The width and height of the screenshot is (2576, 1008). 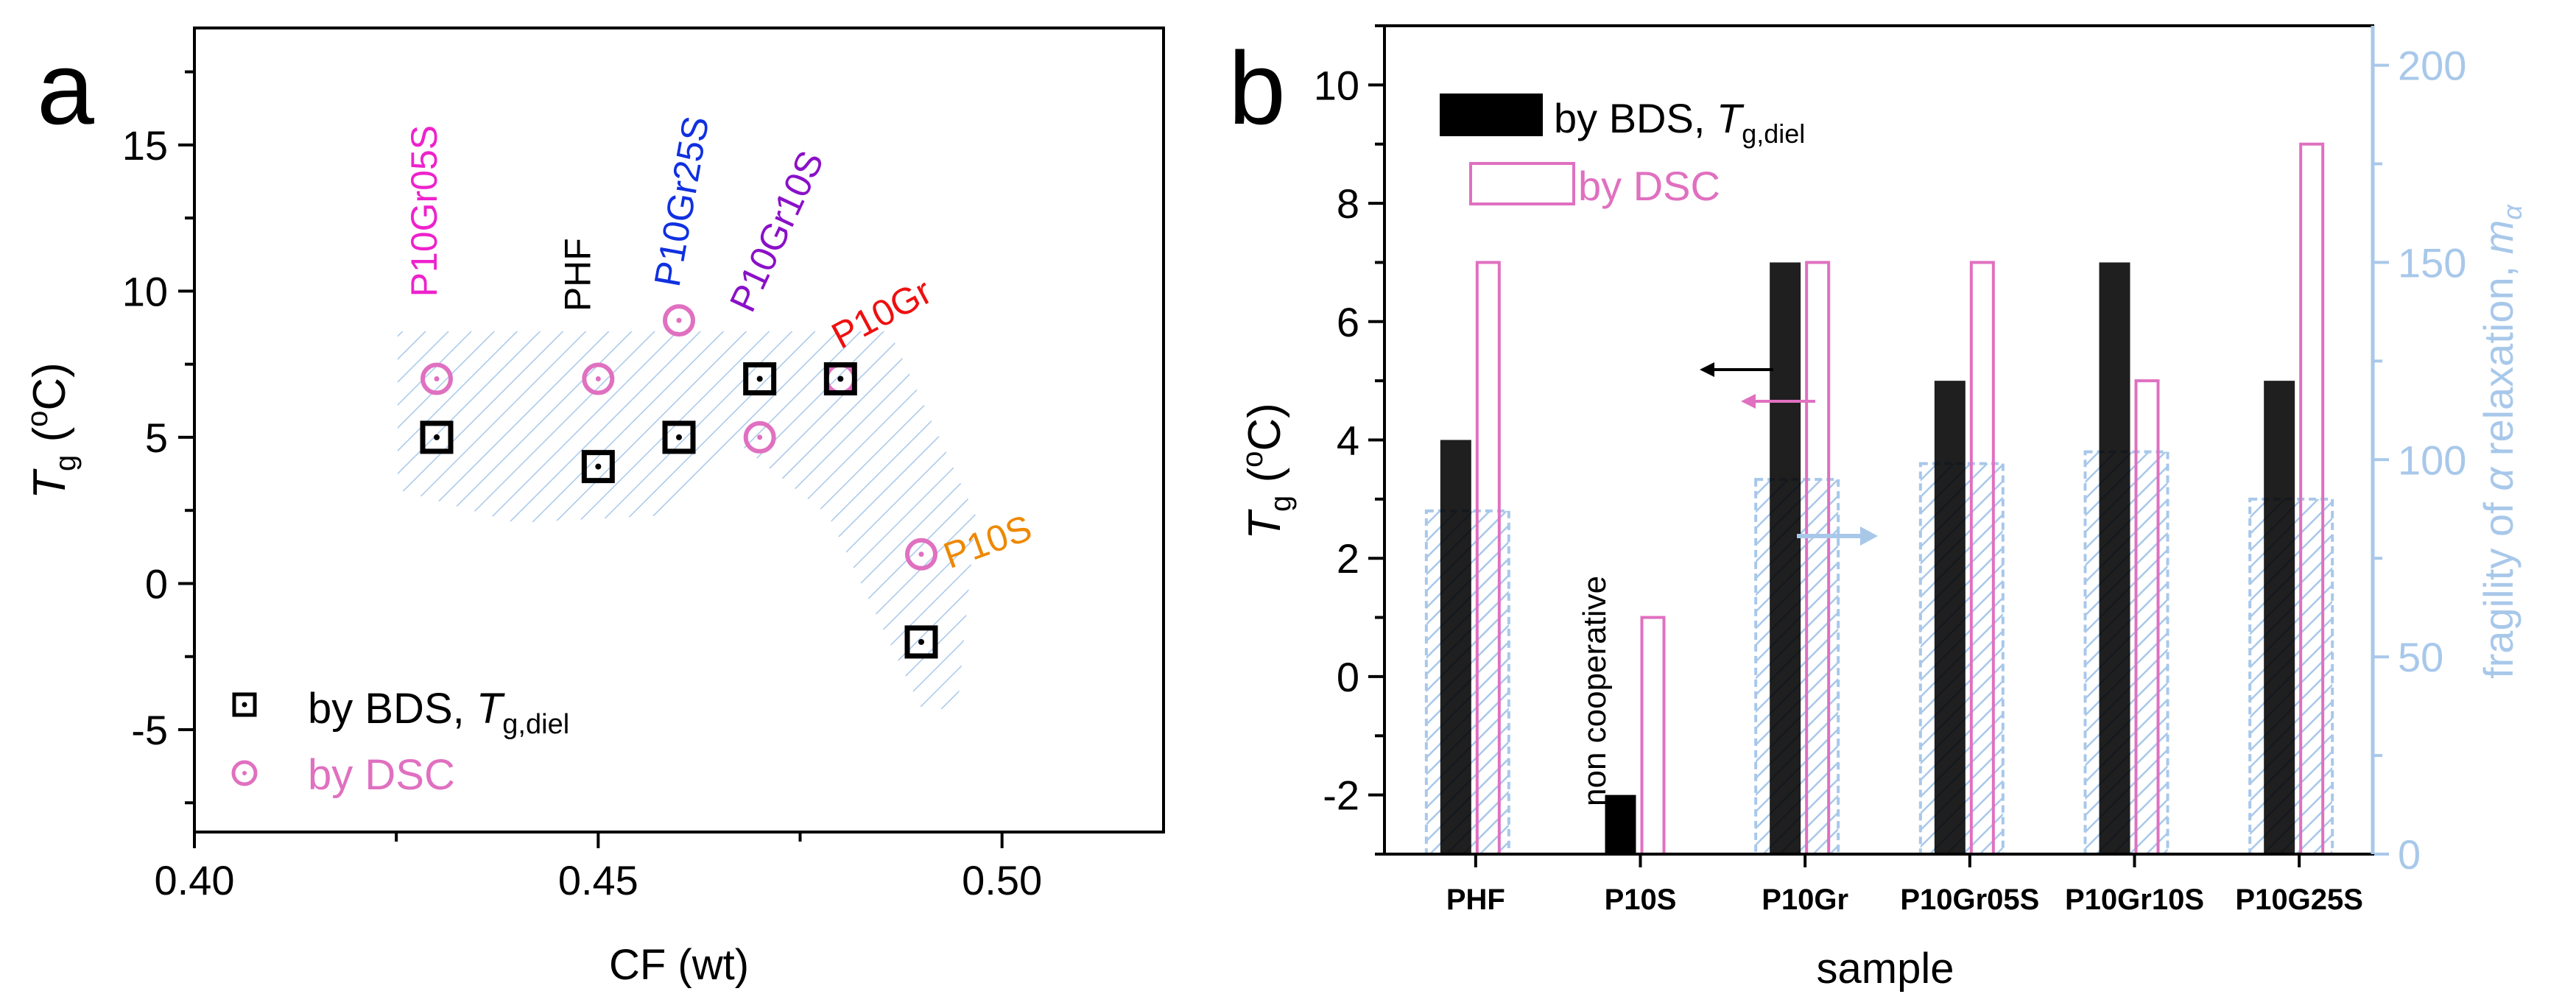 I want to click on panel-a-xlabel: CF (wt), so click(x=679, y=965).